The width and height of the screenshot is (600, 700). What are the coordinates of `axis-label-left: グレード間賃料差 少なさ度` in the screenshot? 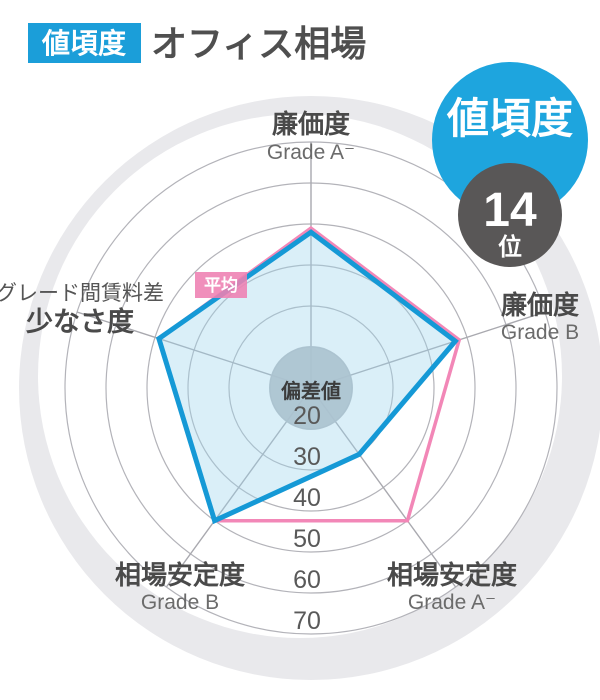 It's located at (82, 309).